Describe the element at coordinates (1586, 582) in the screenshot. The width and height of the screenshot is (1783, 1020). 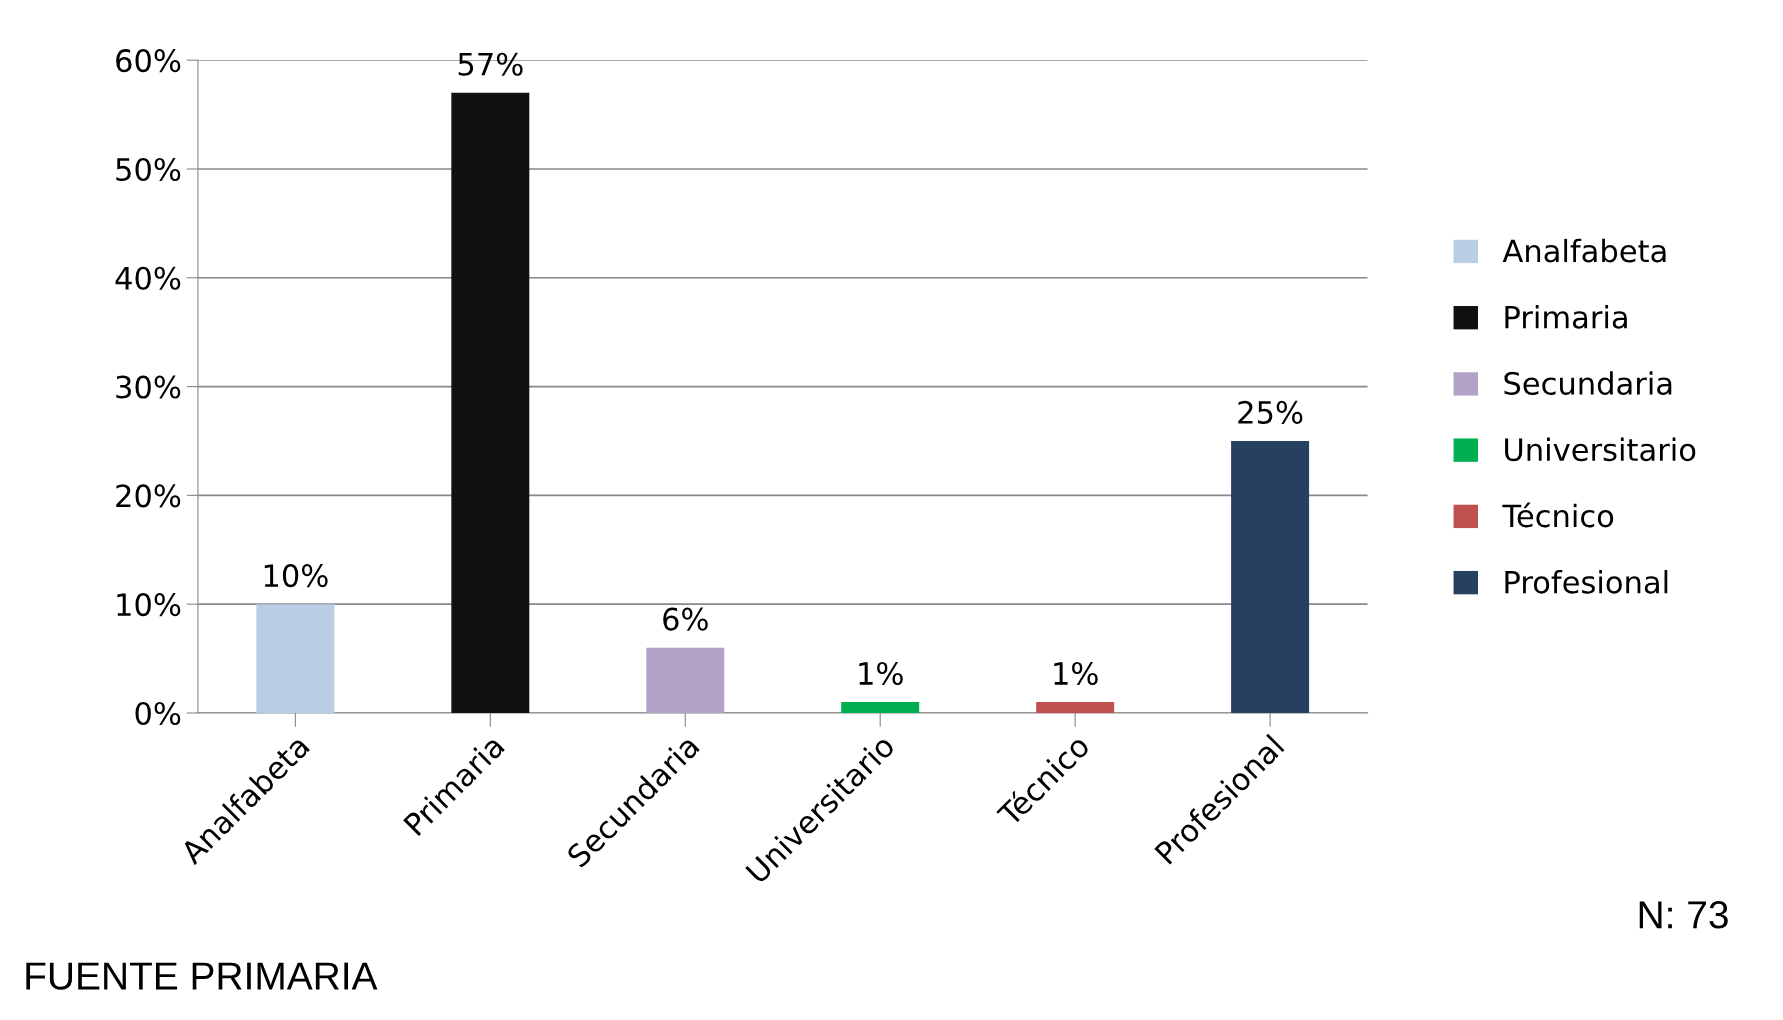
I see `legend-label: Profesional` at that location.